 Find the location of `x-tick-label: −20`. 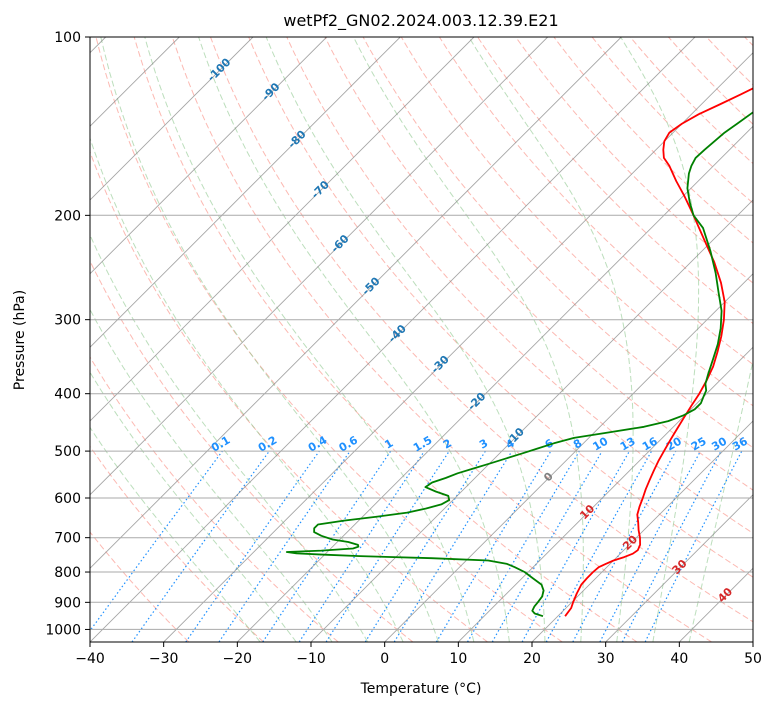

x-tick-label: −20 is located at coordinates (238, 659).